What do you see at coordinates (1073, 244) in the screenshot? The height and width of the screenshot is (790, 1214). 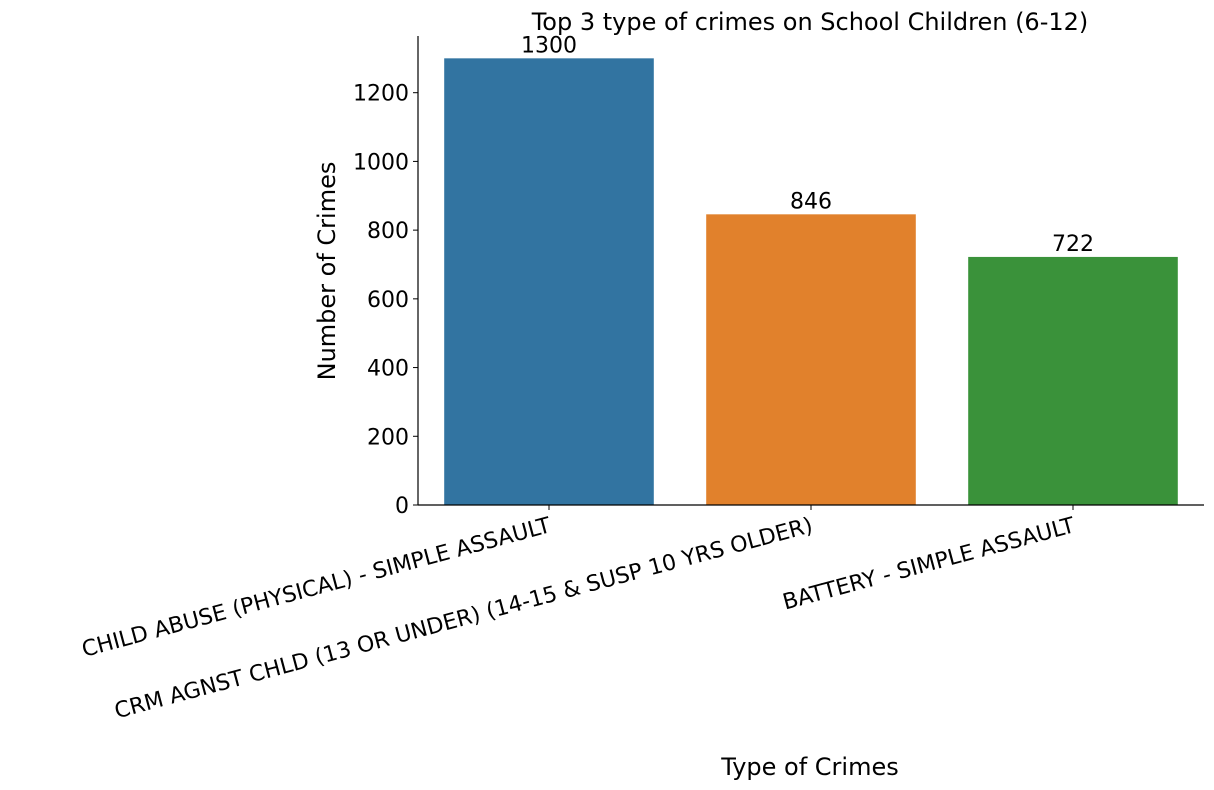 I see `bar-value-label: 722` at bounding box center [1073, 244].